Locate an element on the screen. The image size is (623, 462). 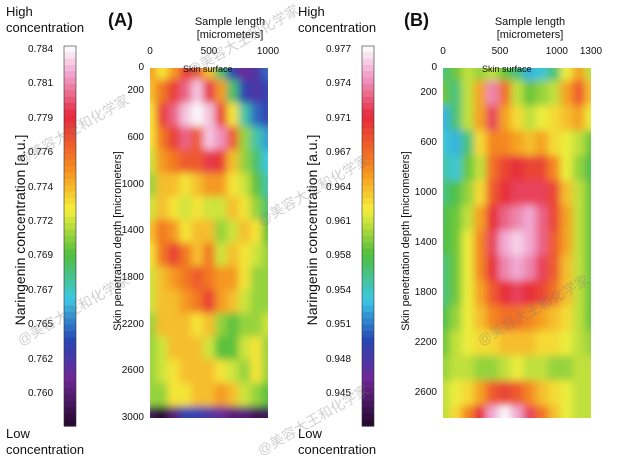
y-tick-label: 1000 is located at coordinates (425, 192).